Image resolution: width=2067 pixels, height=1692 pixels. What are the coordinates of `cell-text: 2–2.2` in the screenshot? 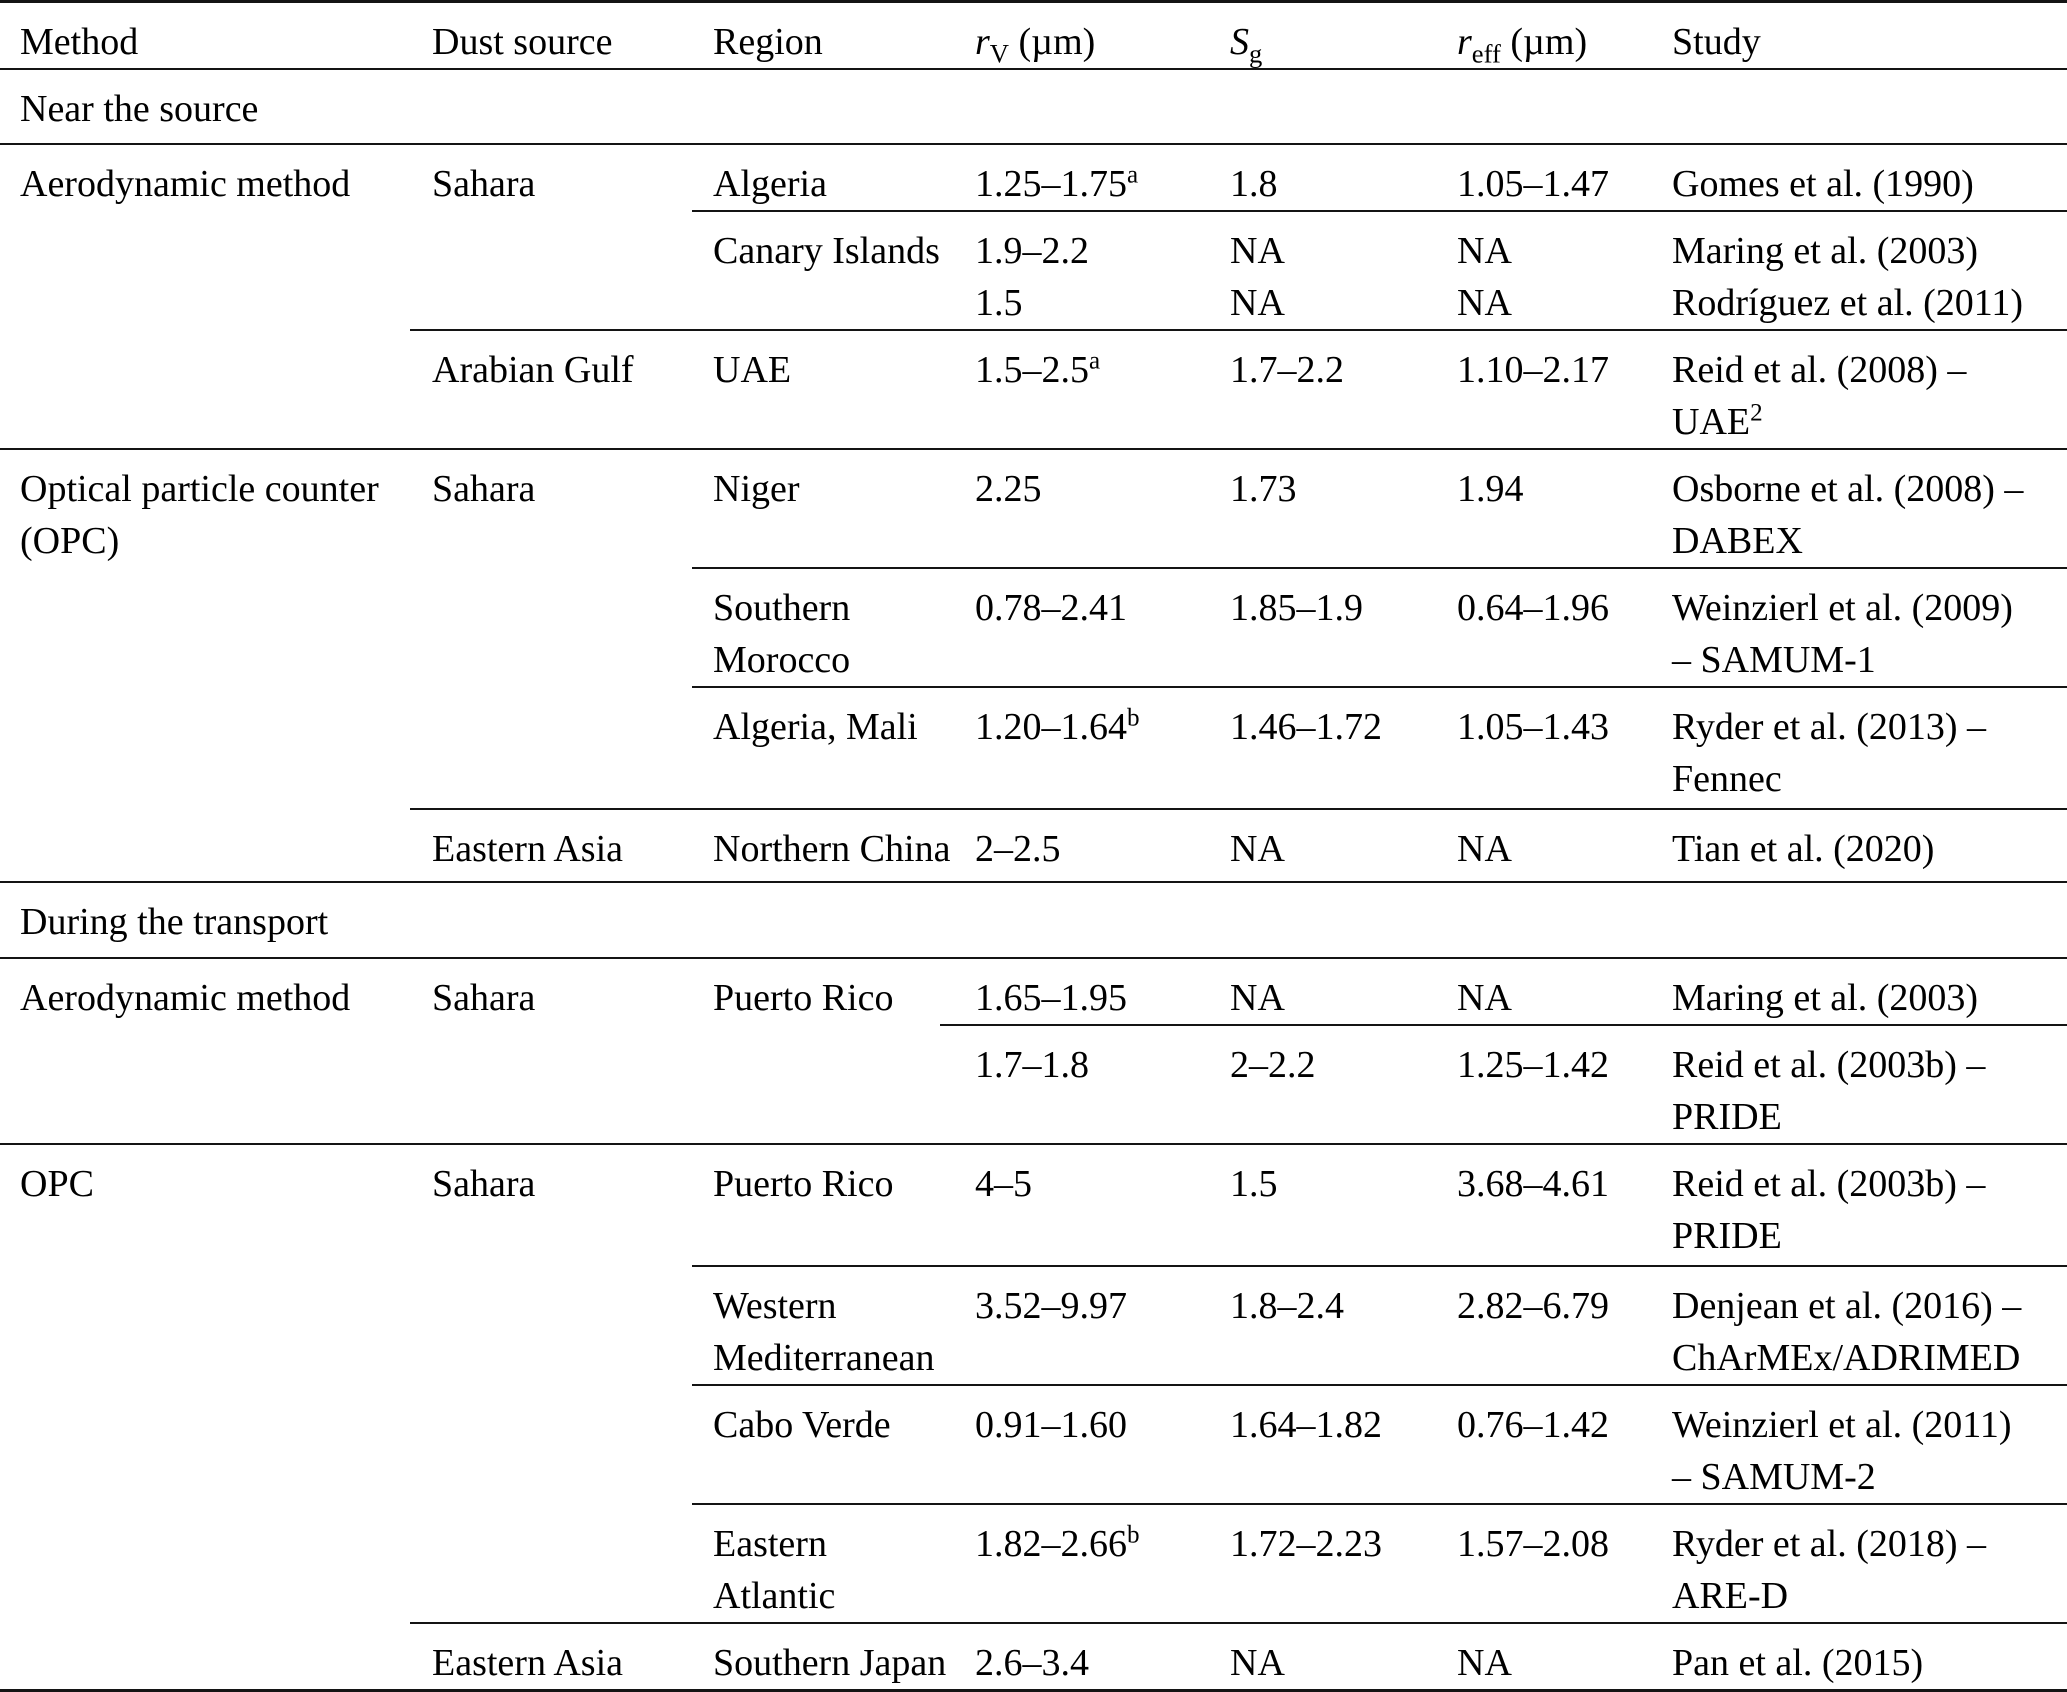 It's located at (1273, 1065).